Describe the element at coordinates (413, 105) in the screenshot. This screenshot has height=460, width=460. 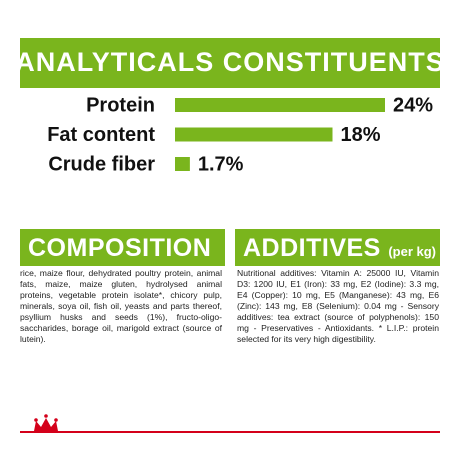
I see `value-label: 24%` at that location.